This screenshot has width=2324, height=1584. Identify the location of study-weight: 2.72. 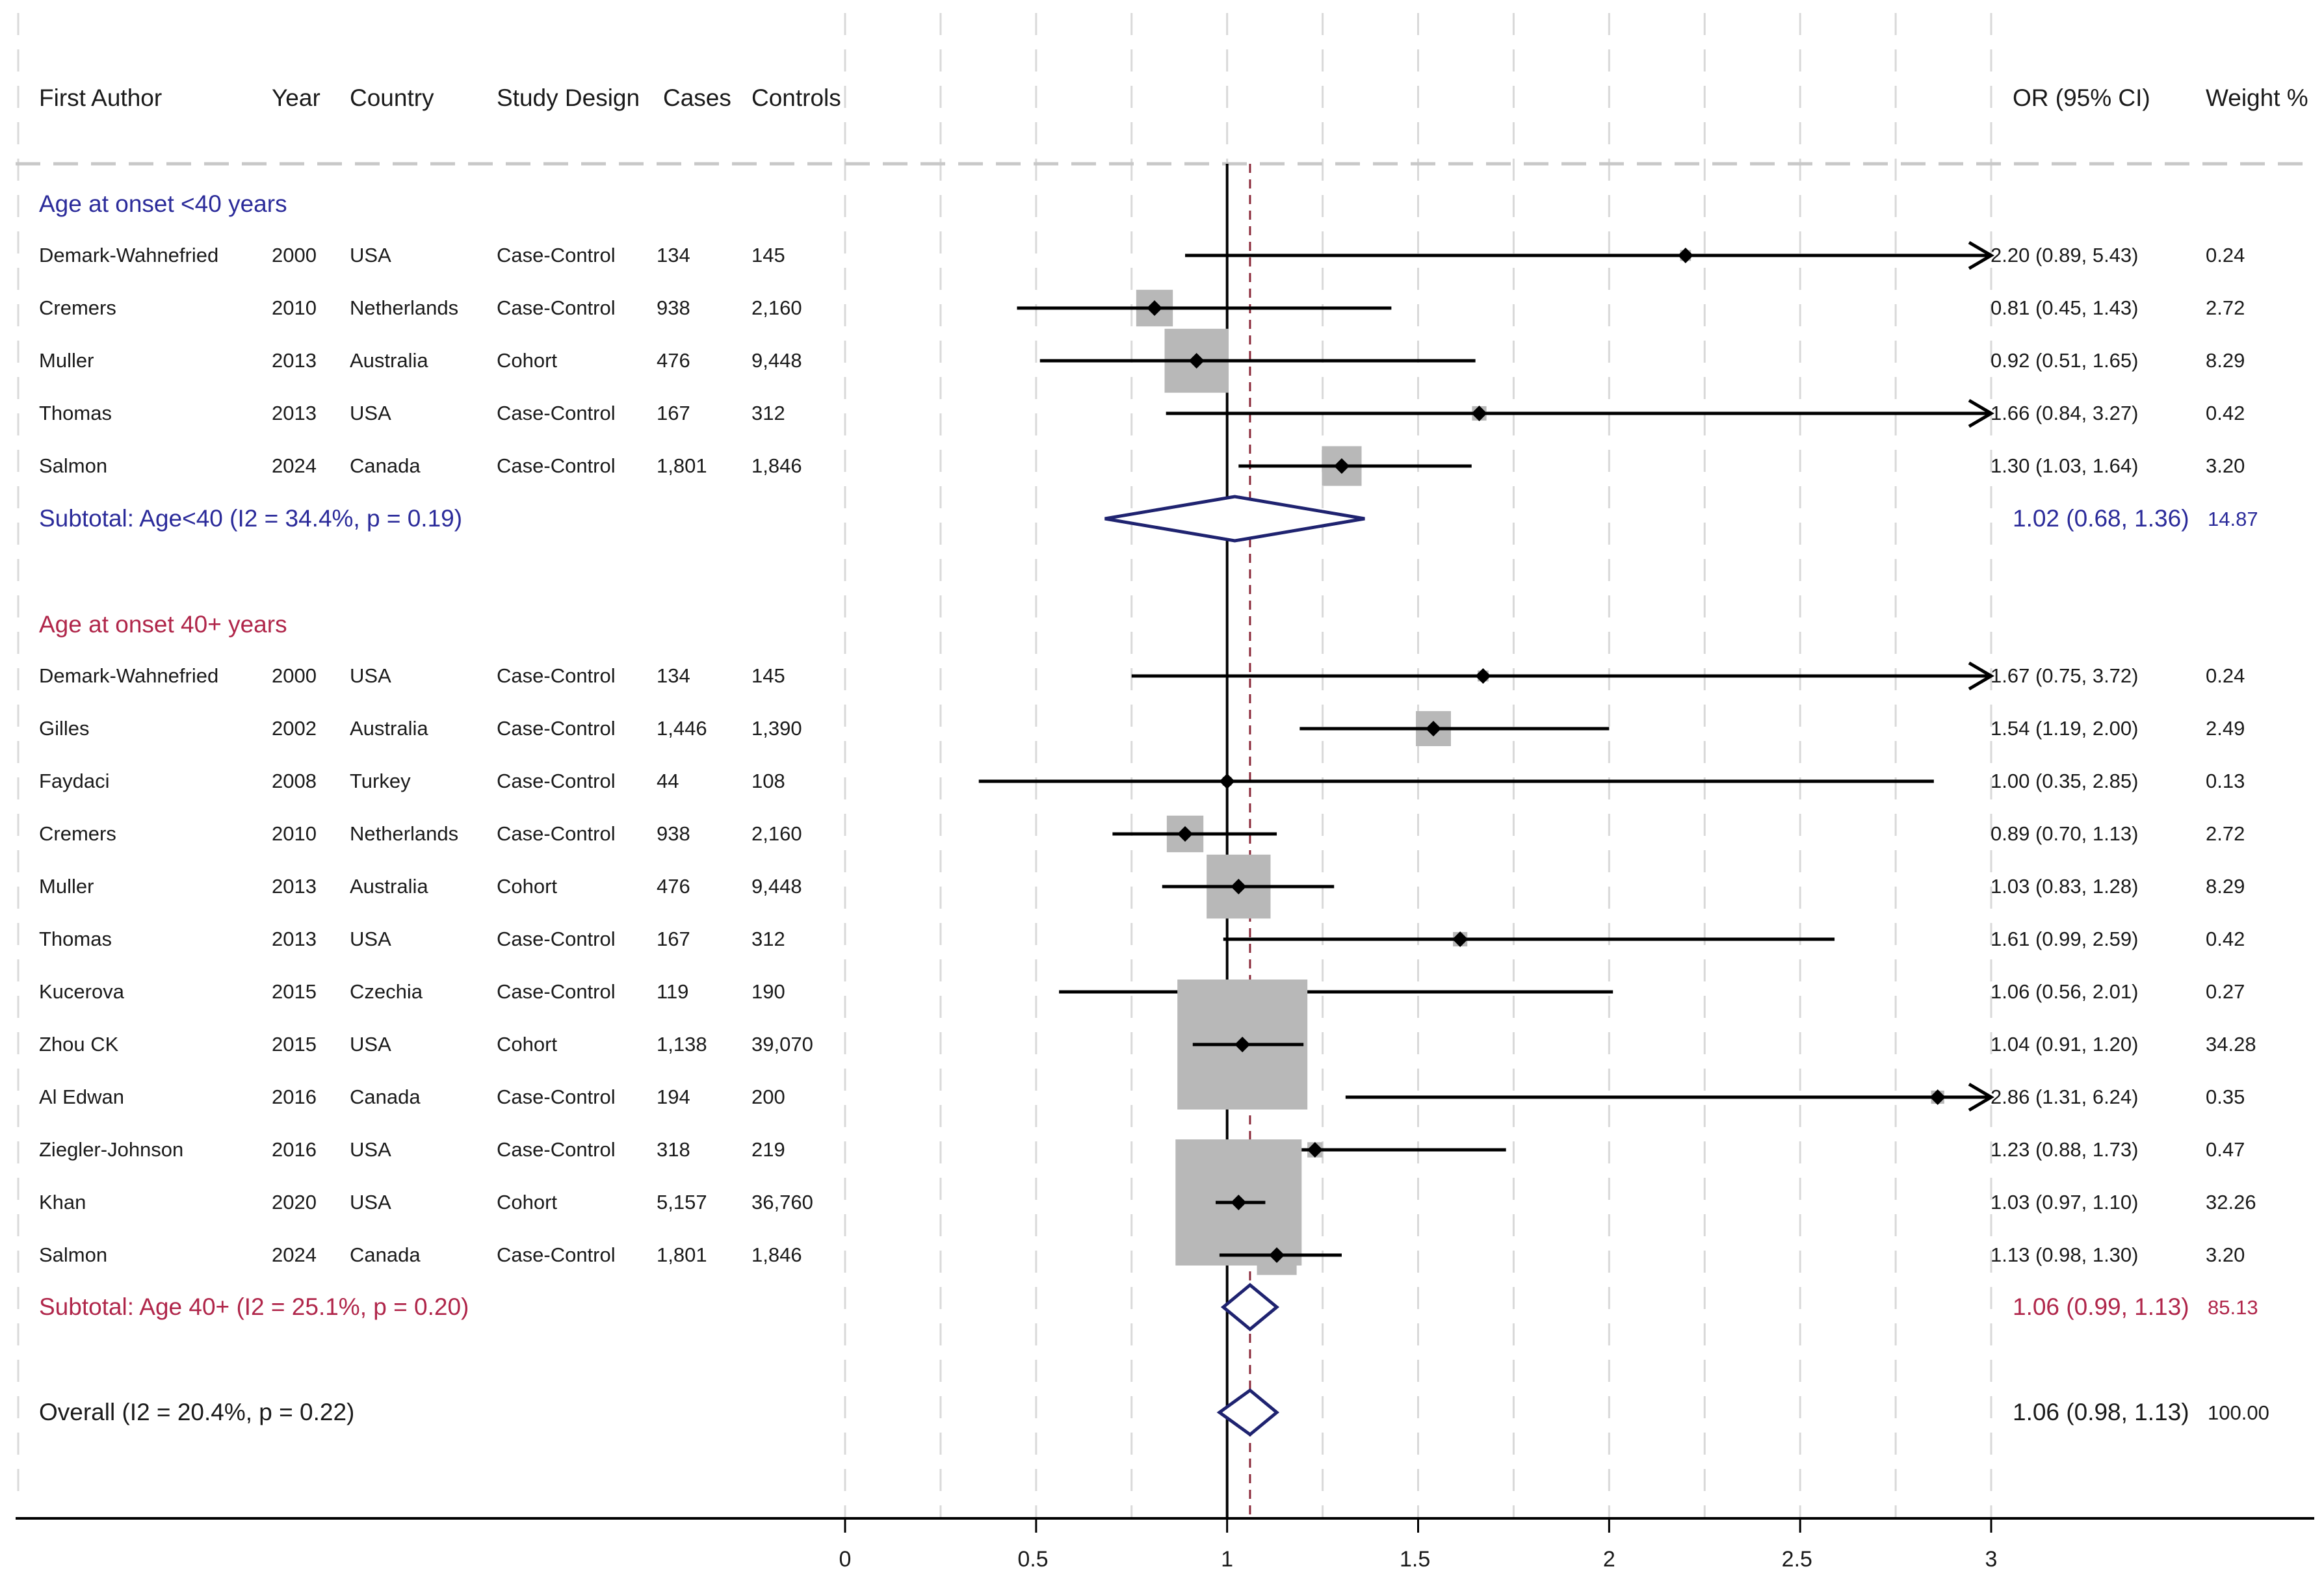
(2225, 307).